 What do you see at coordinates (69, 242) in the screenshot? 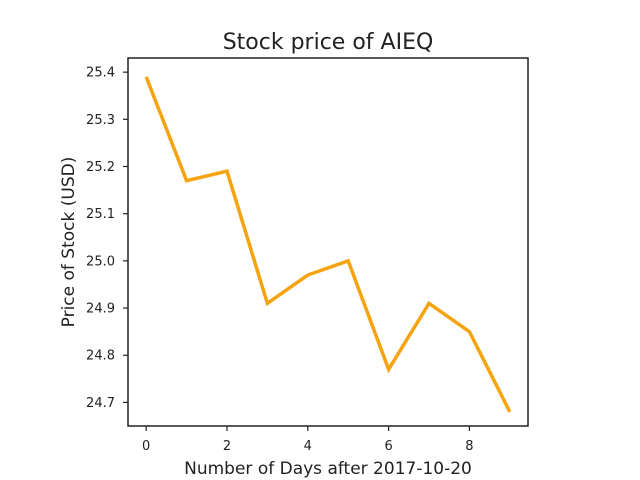
I see `y-axis-label: Price of Stock (USD)` at bounding box center [69, 242].